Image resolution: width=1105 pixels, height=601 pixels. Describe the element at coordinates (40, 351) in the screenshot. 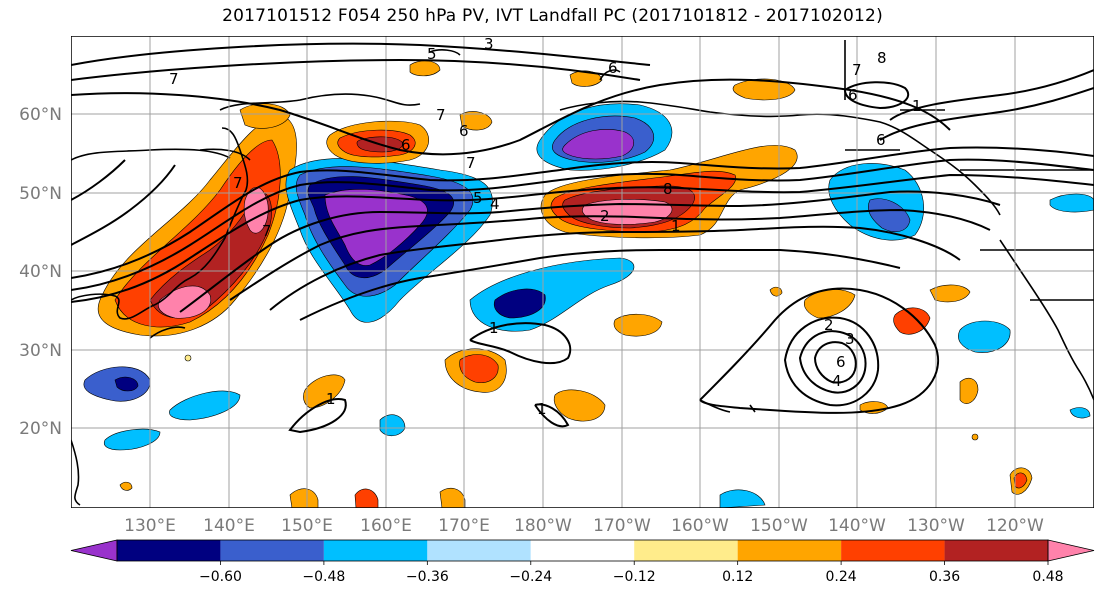

I see `lat-label: 30°N` at that location.